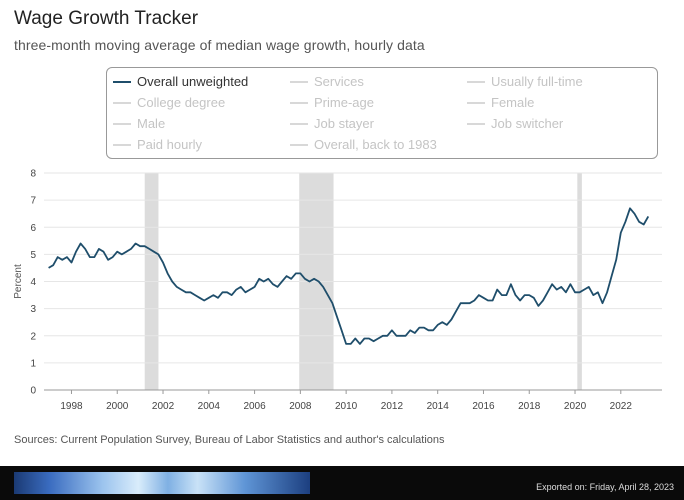  Describe the element at coordinates (605, 487) in the screenshot. I see `export-date: Exported on: Friday, April 28, 2023` at that location.